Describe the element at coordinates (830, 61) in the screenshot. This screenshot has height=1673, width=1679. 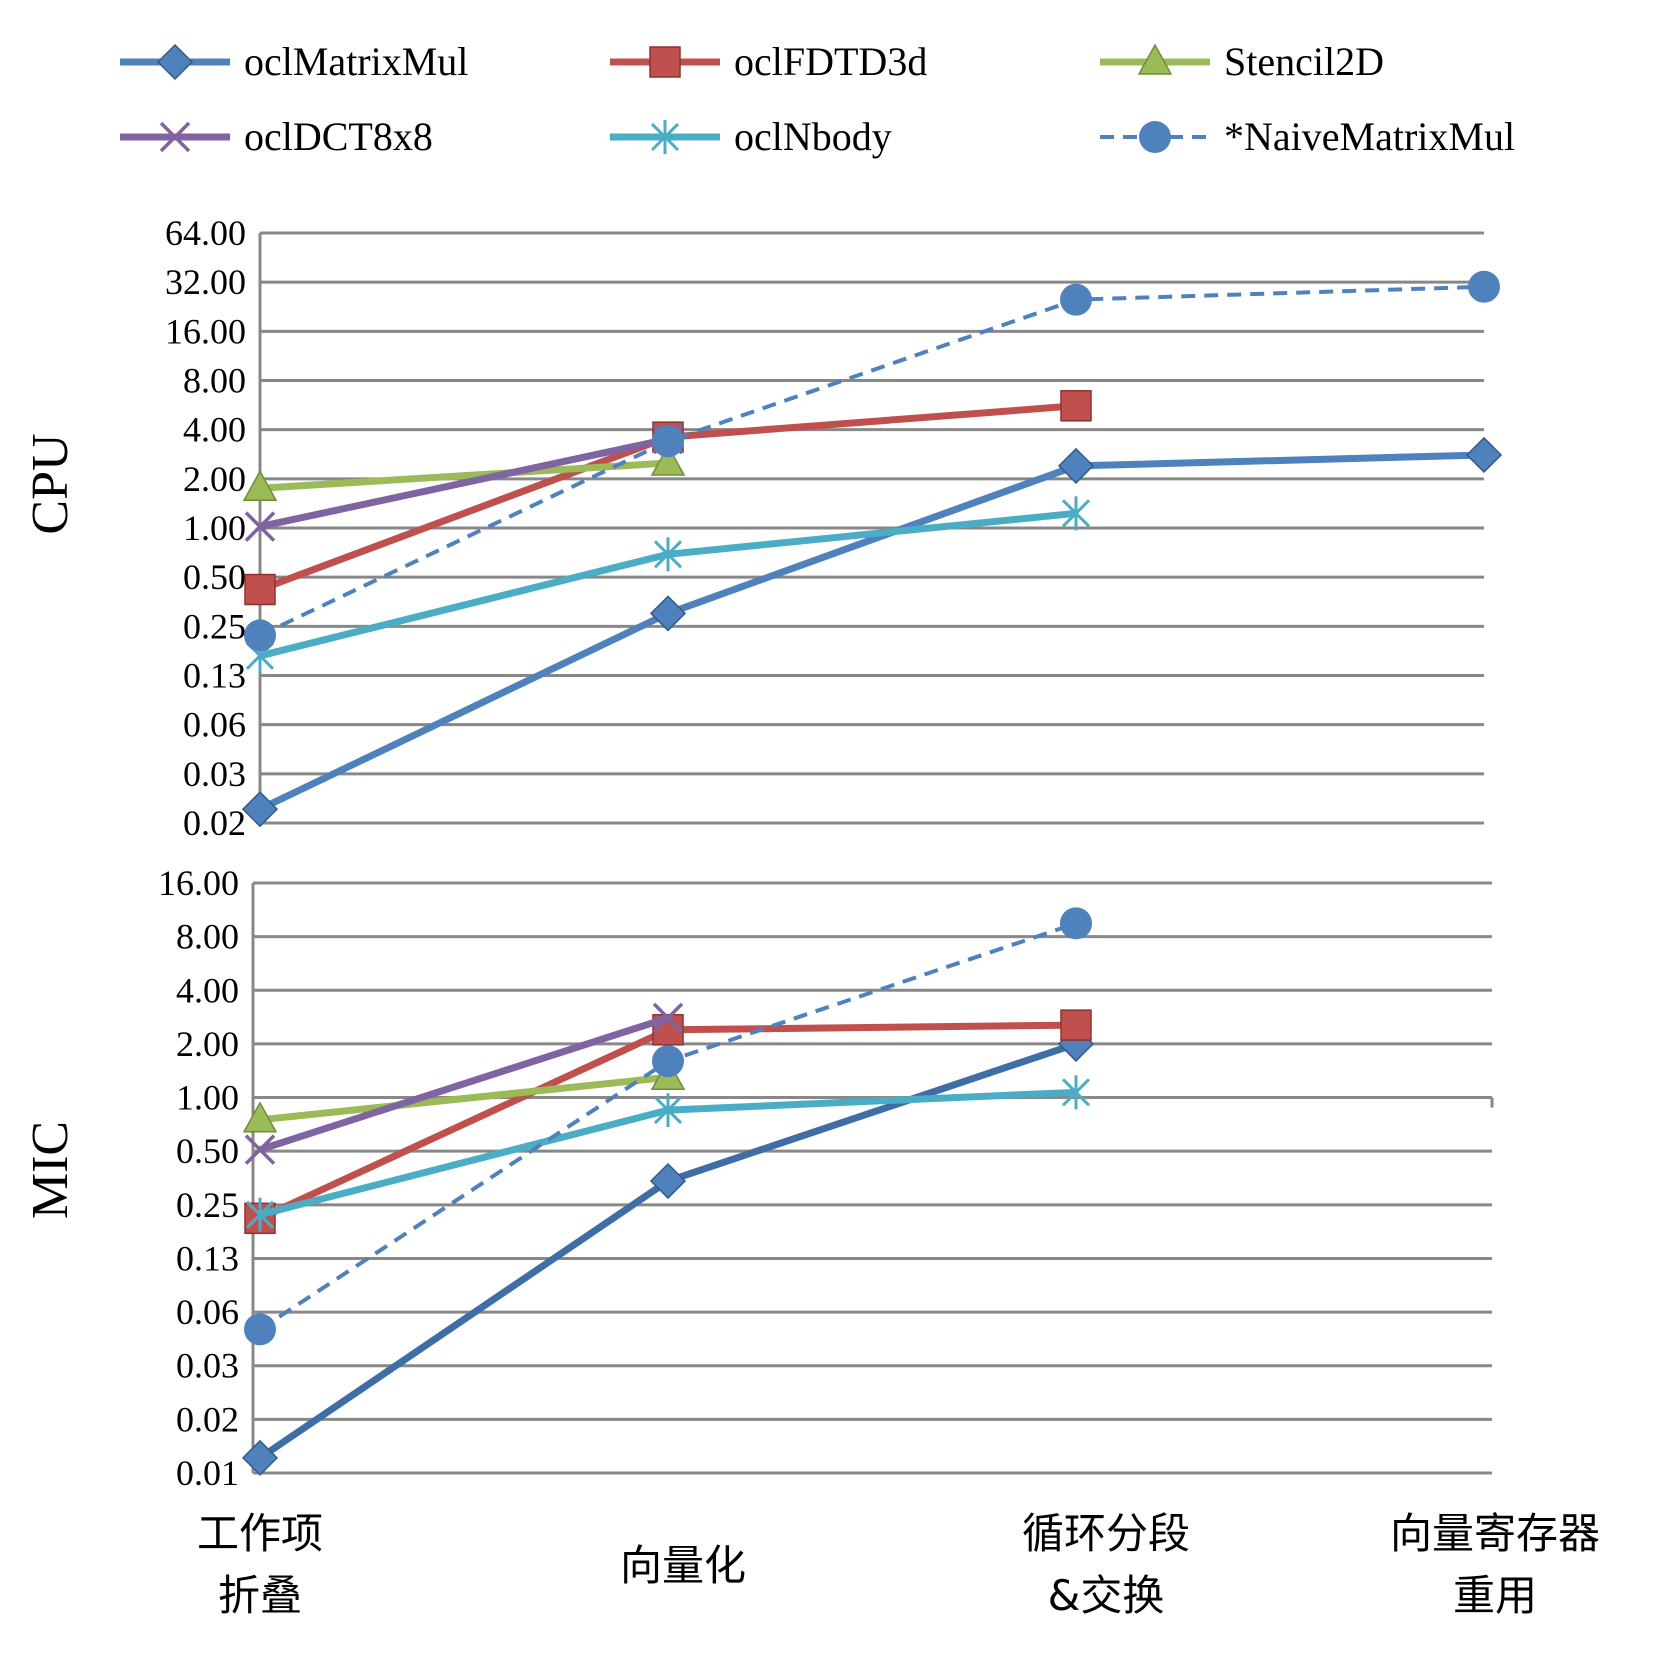
I see `legend-label: oclFDTD3d` at that location.